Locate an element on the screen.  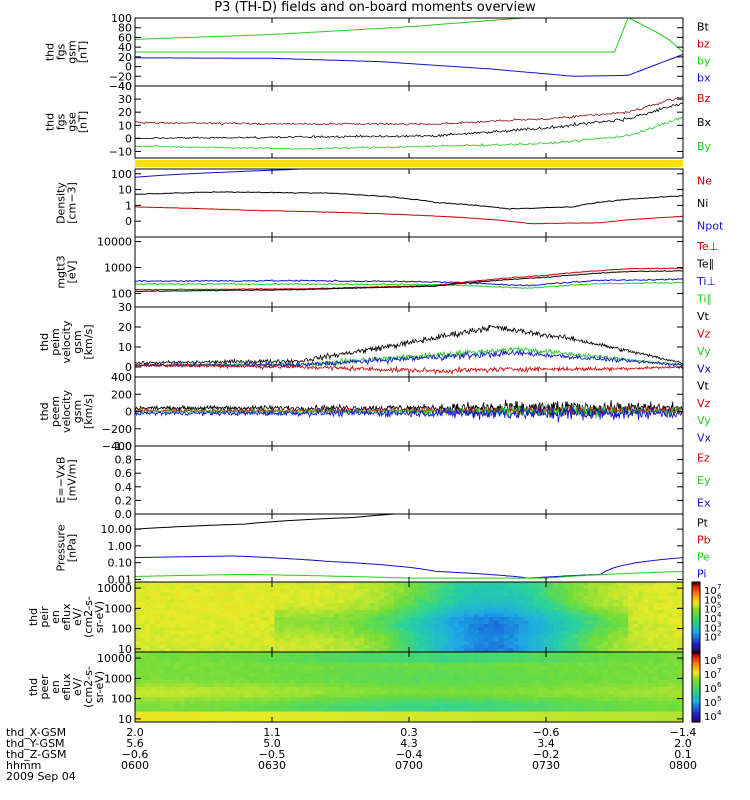
y-tick-label: 0 is located at coordinates (128, 67).